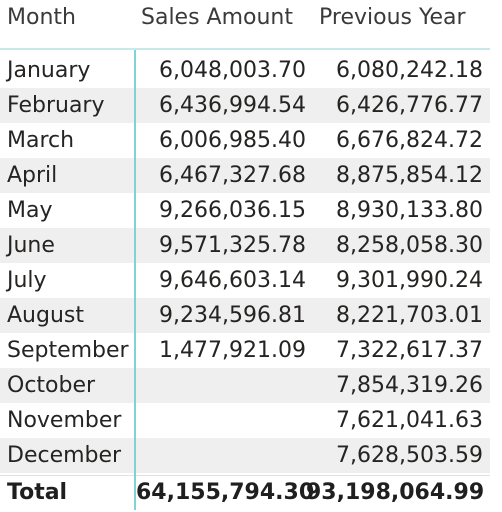 The width and height of the screenshot is (502, 512). I want to click on sales-amount-cell: 9,571,325.78, so click(232, 245).